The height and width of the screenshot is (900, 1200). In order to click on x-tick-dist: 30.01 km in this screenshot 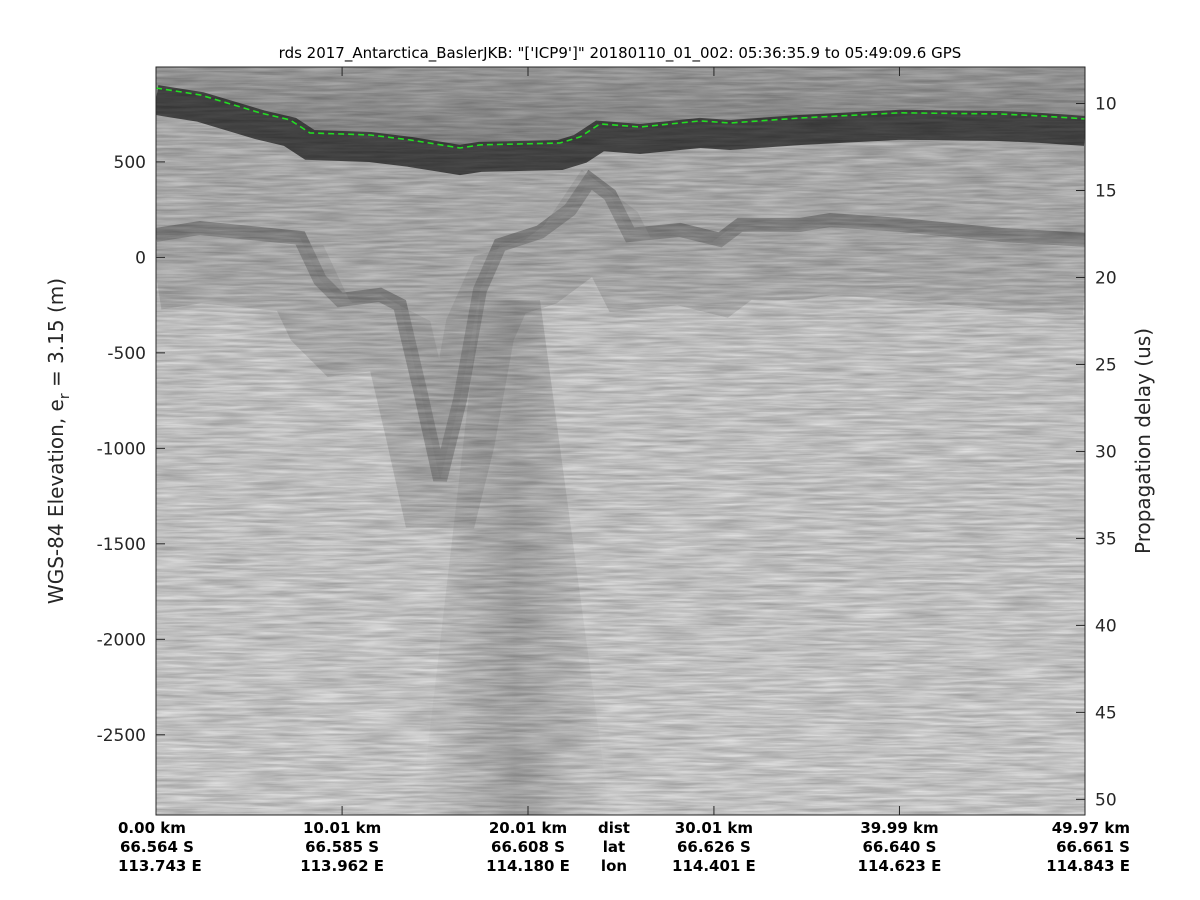, I will do `click(714, 828)`.